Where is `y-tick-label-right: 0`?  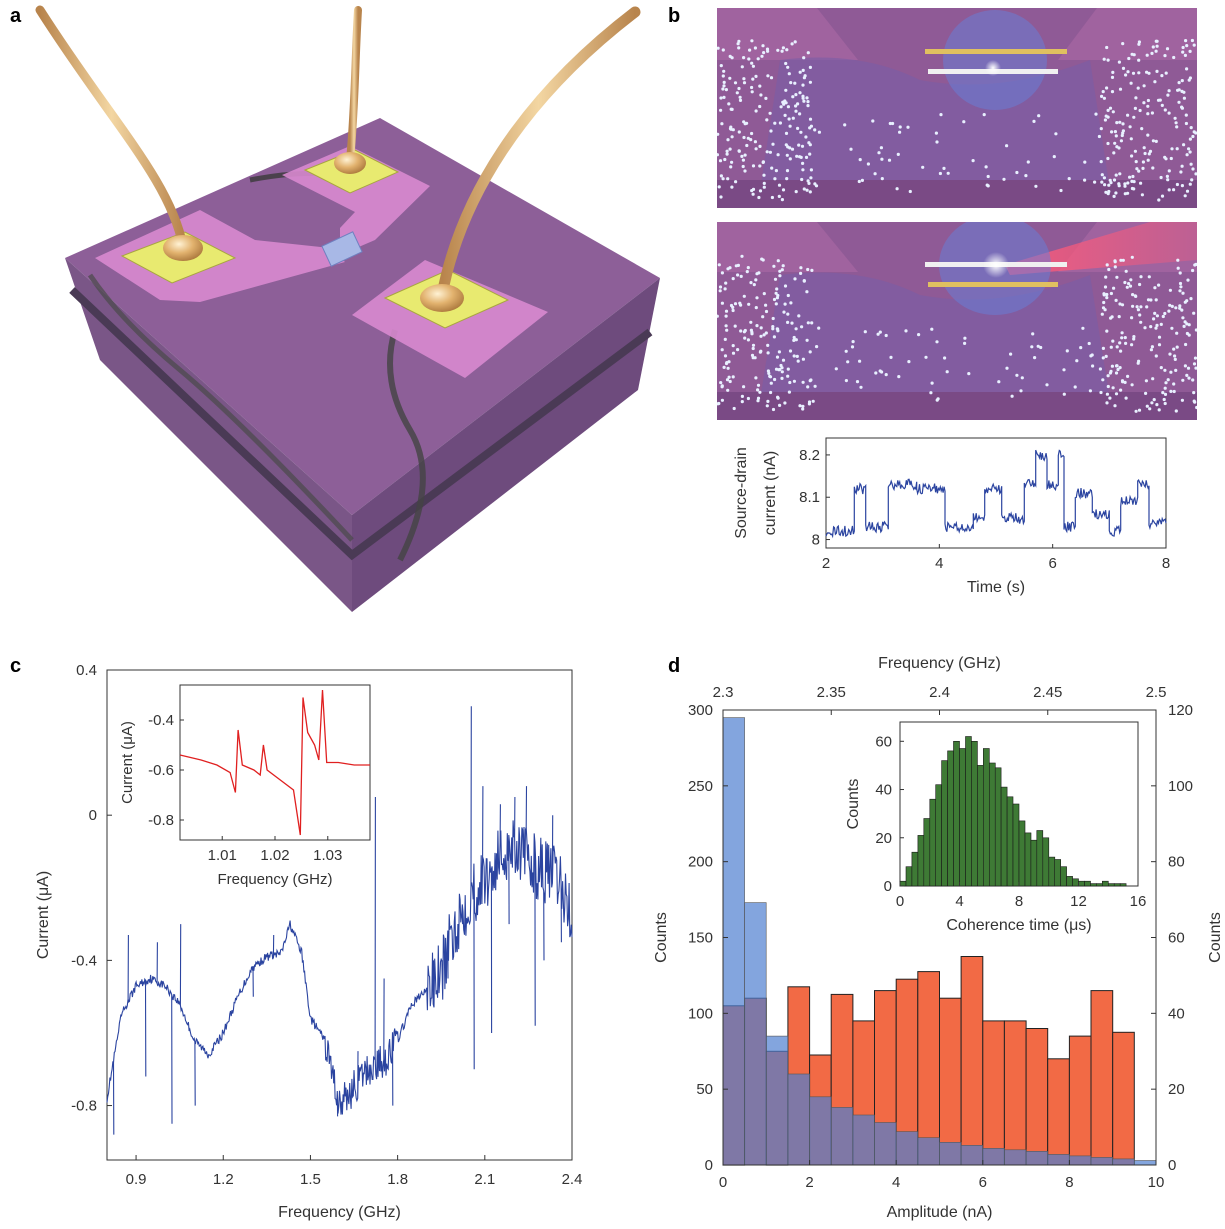
y-tick-label-right: 0 is located at coordinates (1172, 1165).